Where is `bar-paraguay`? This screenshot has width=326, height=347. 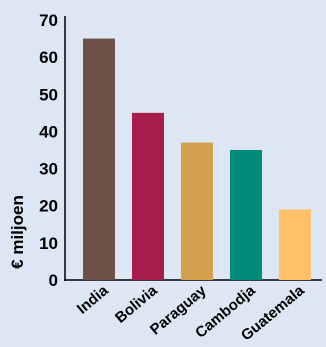 bar-paraguay is located at coordinates (197, 211).